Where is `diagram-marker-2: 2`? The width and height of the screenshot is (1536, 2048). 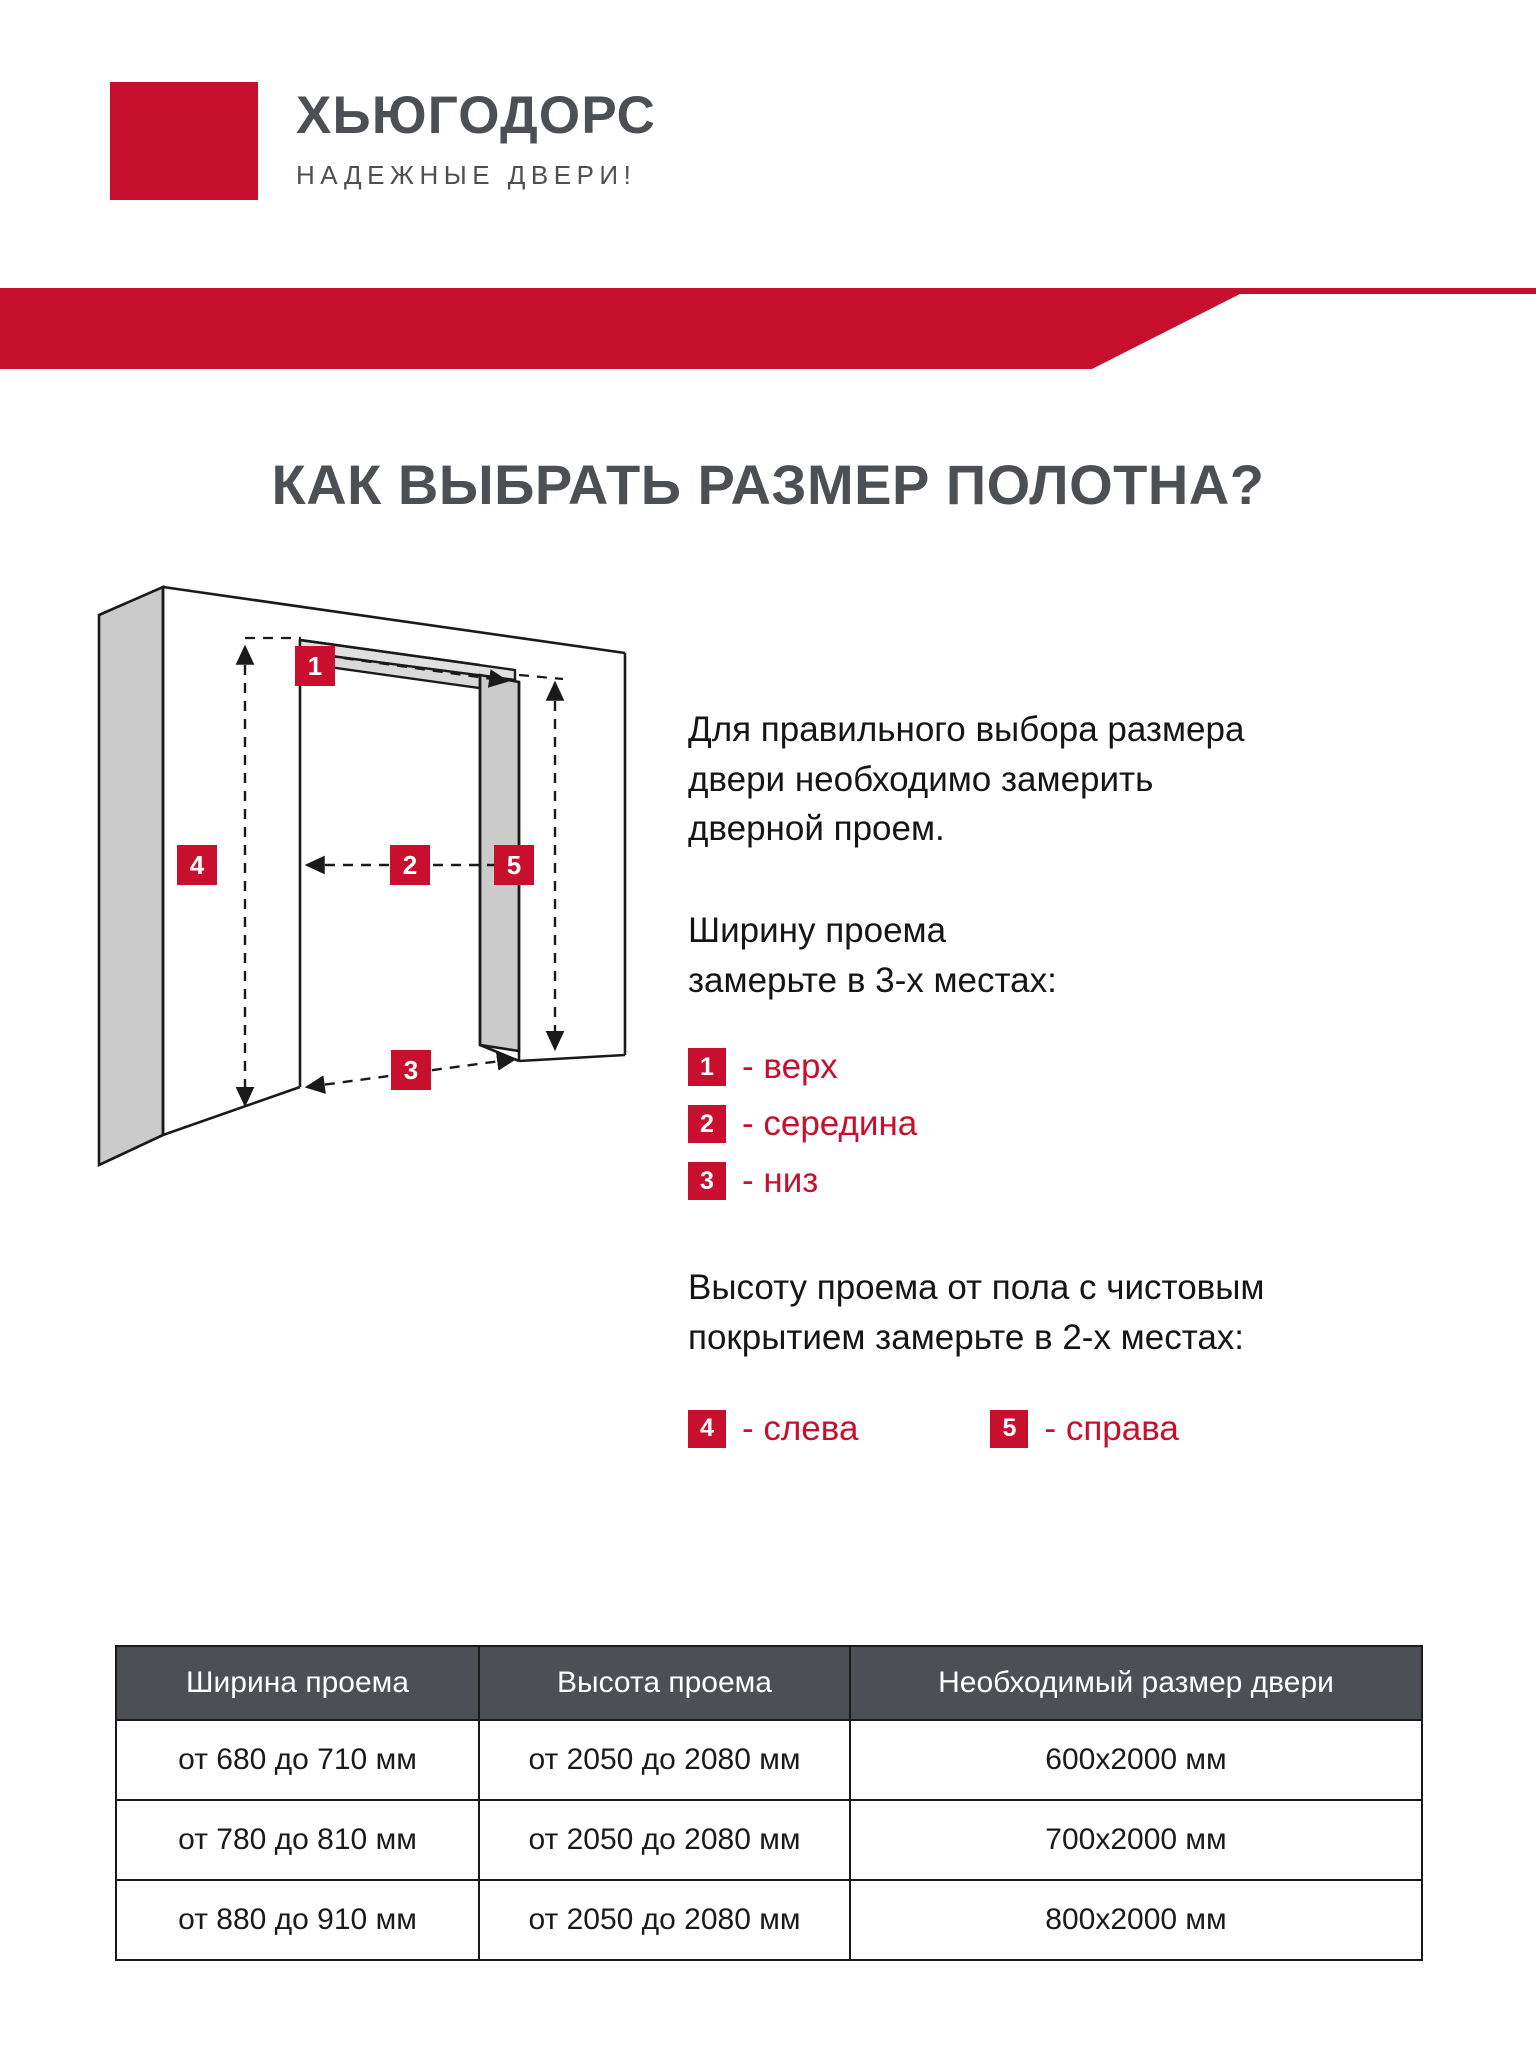 diagram-marker-2: 2 is located at coordinates (410, 865).